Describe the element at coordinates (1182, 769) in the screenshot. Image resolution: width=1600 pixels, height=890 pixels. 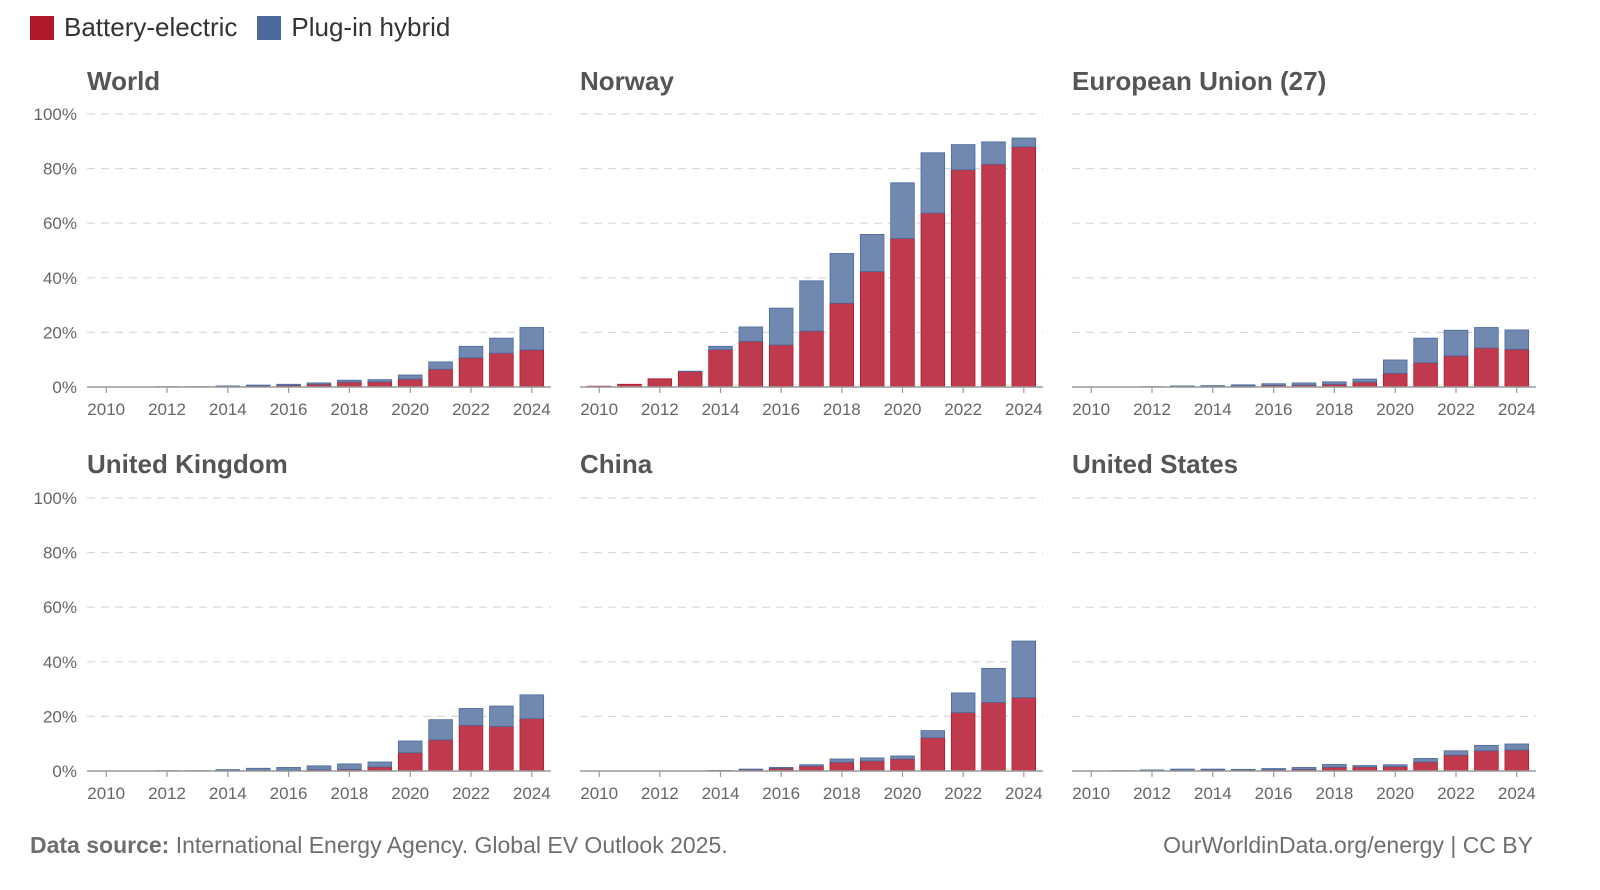
I see `bar-plug-in-hybrid-2013` at that location.